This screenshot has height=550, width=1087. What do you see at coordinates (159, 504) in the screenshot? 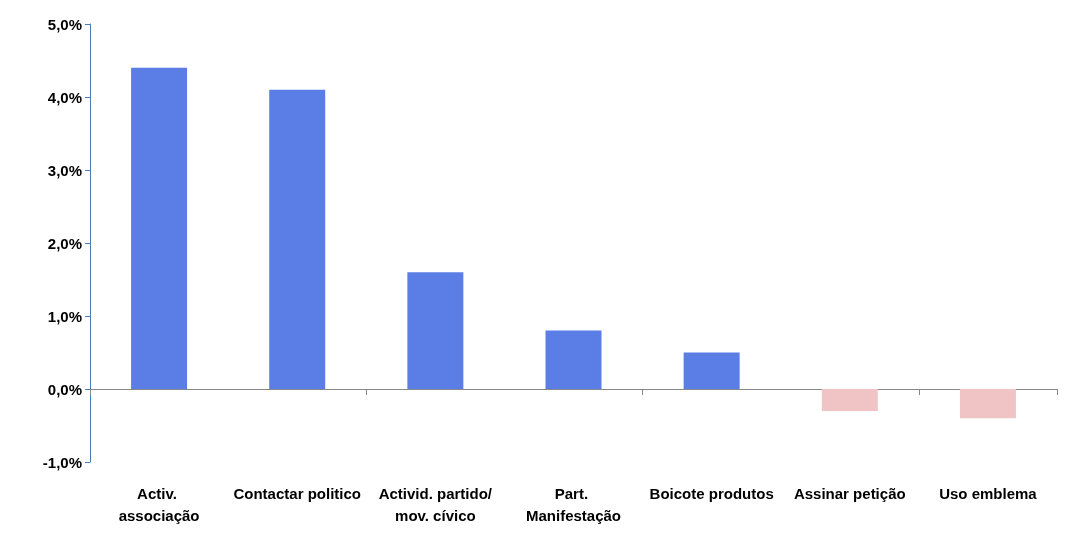
I see `x-tick-label: Activ. associação` at bounding box center [159, 504].